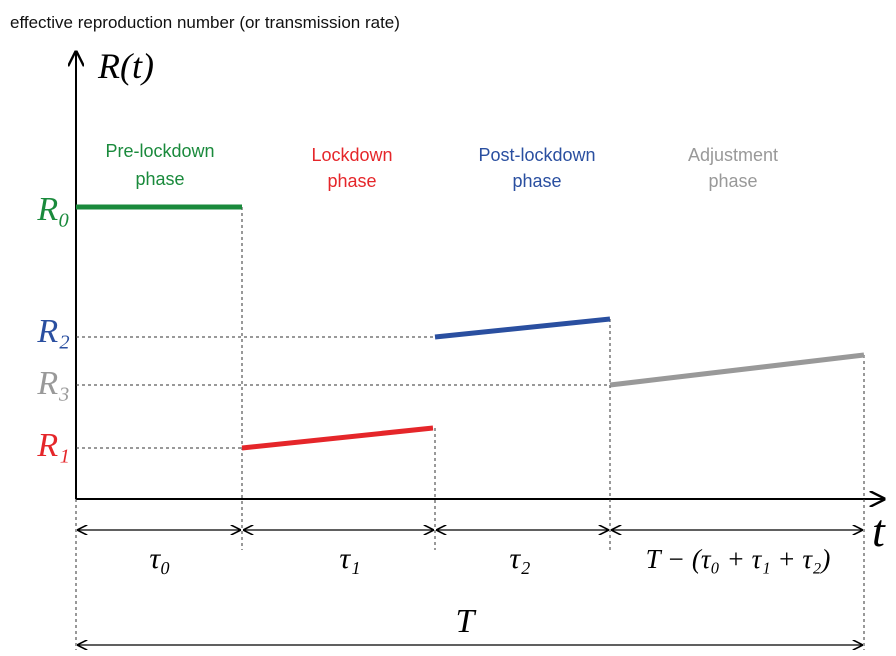 Image resolution: width=896 pixels, height=656 pixels. Describe the element at coordinates (53, 209) in the screenshot. I see `level-label: R₀` at that location.